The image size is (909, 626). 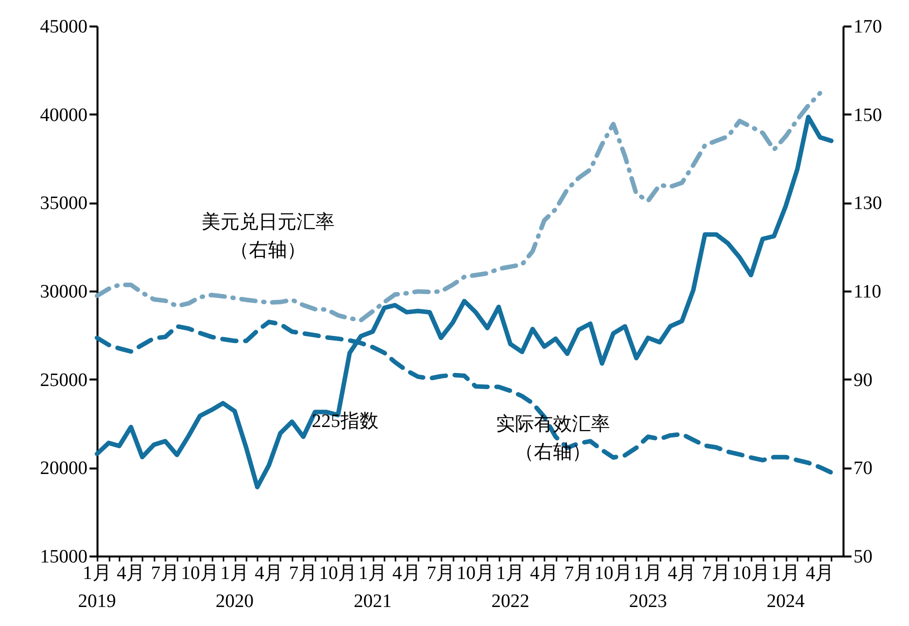 I want to click on y-tick-label: 35000, so click(x=64, y=203).